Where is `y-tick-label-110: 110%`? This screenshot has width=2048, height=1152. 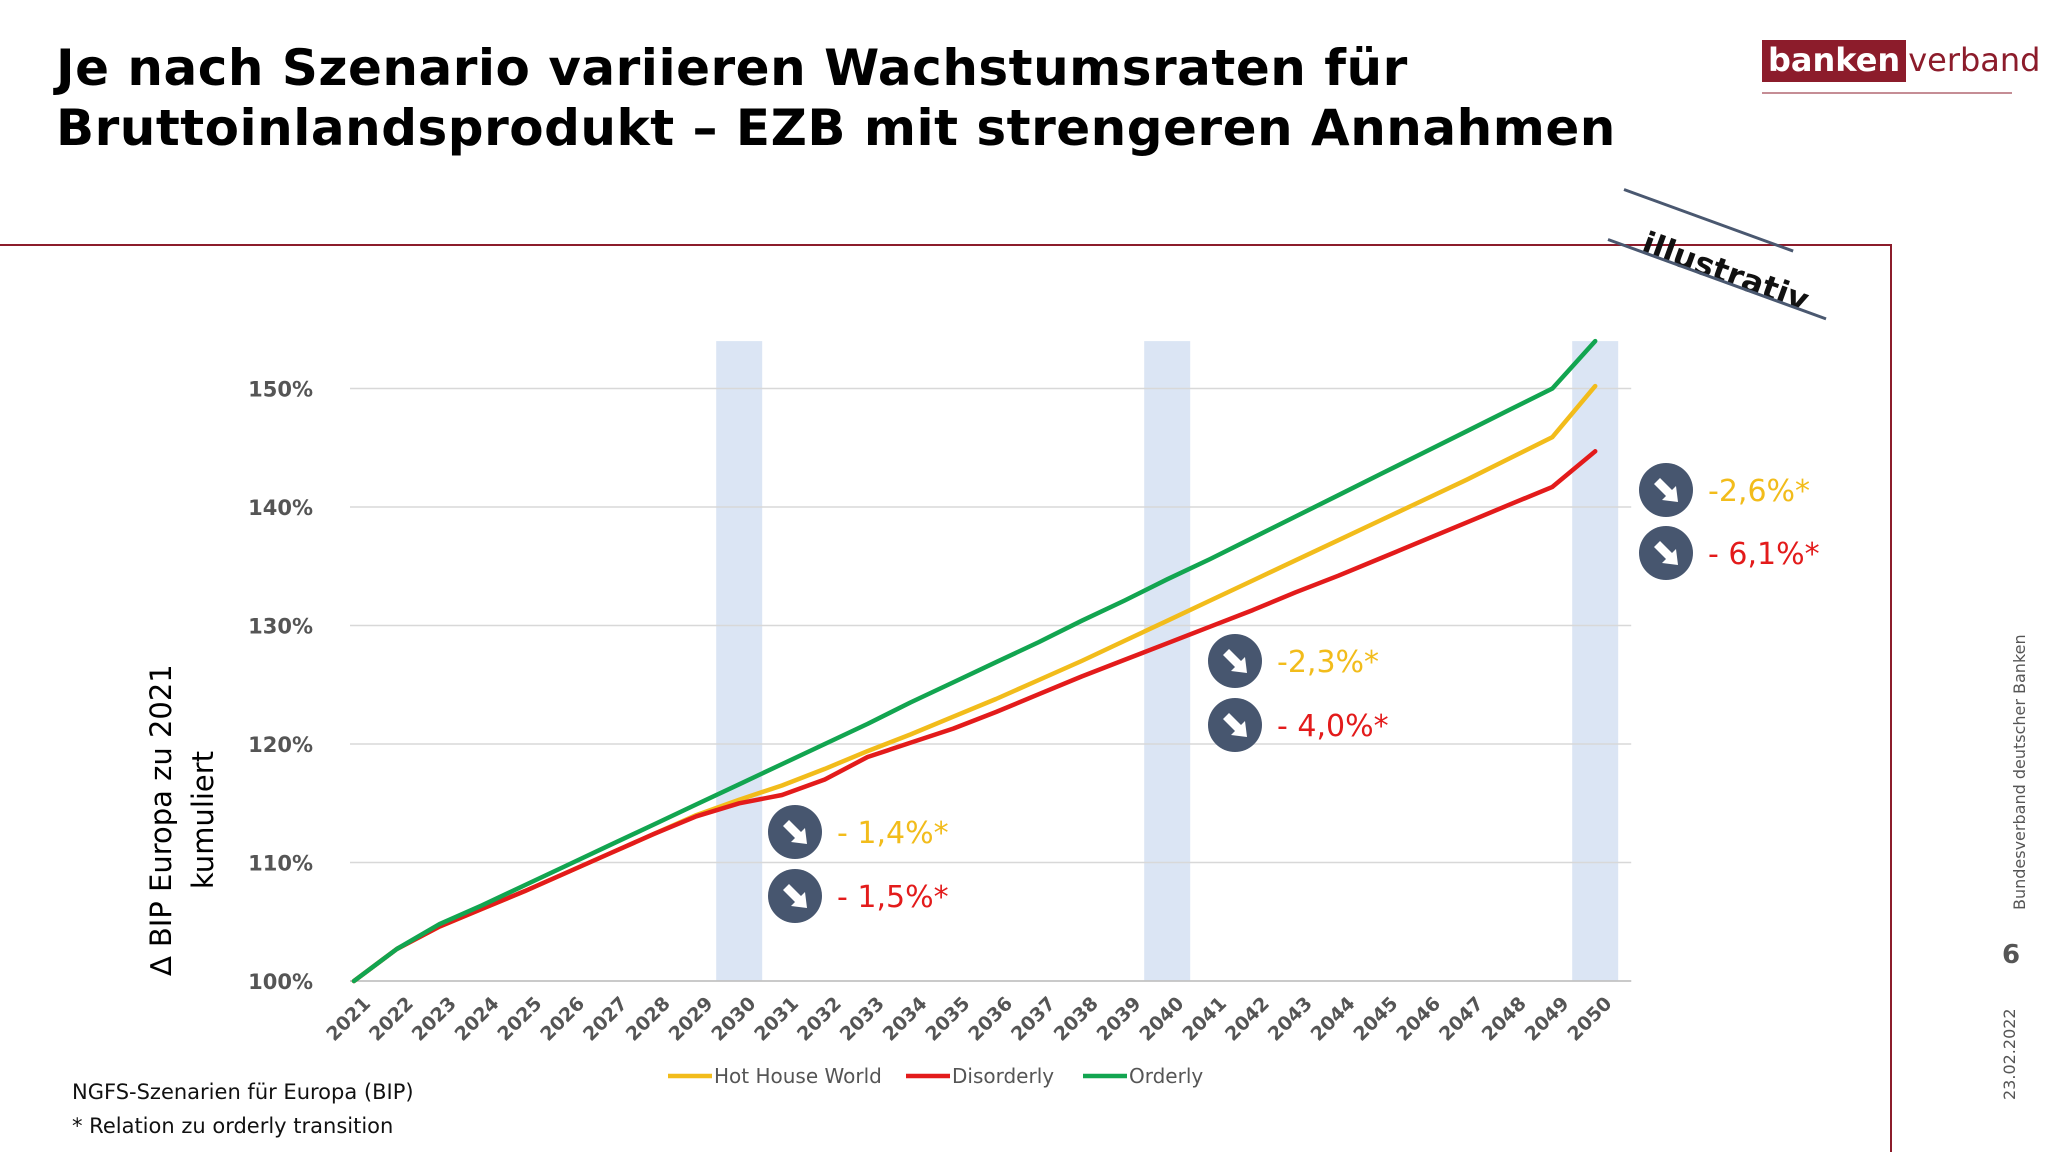
y-tick-label-110: 110% is located at coordinates (280, 864).